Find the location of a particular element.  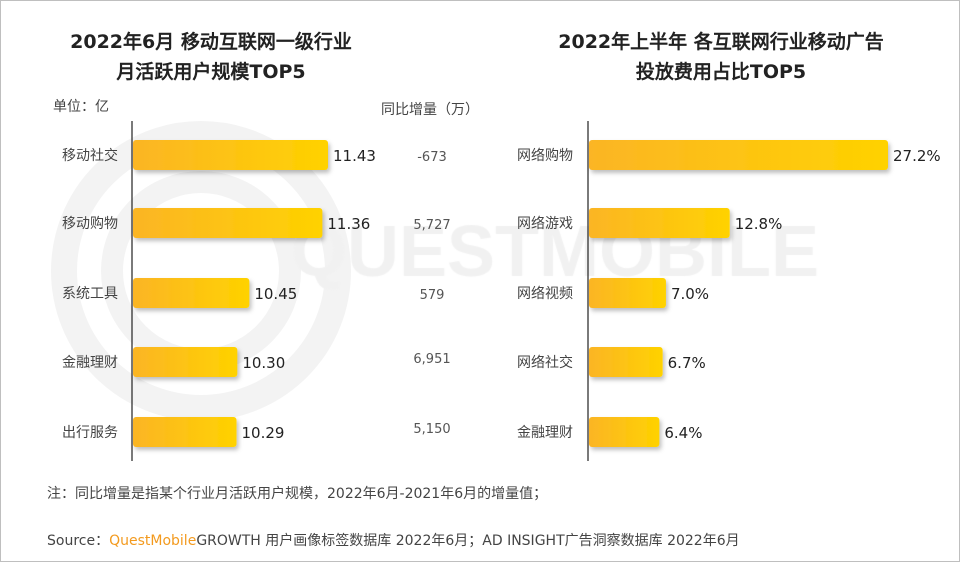

value-label: 7.0% is located at coordinates (690, 294).